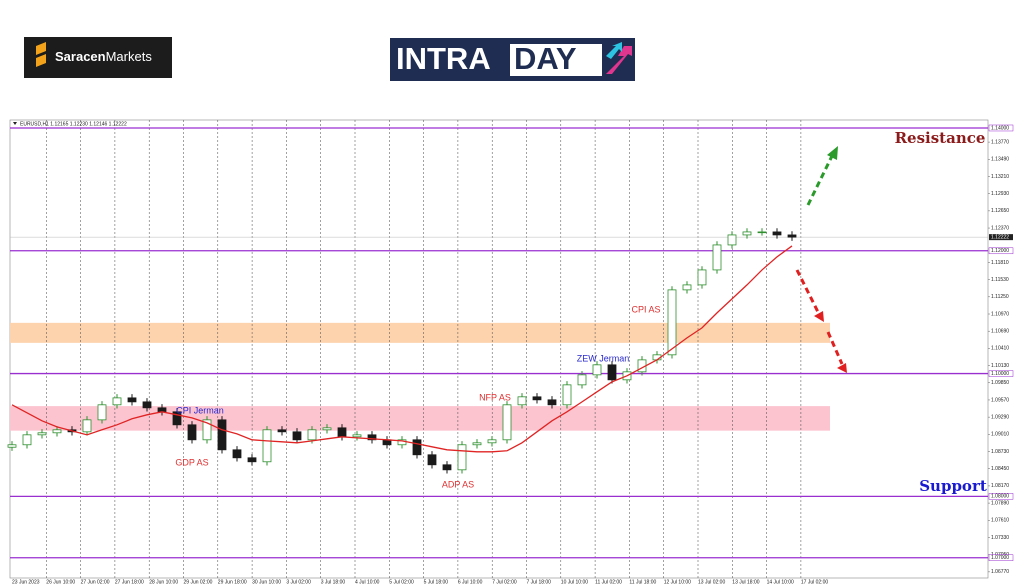 The height and width of the screenshot is (587, 1024). Describe the element at coordinates (832, 153) in the screenshot. I see `up-arrow-head` at that location.